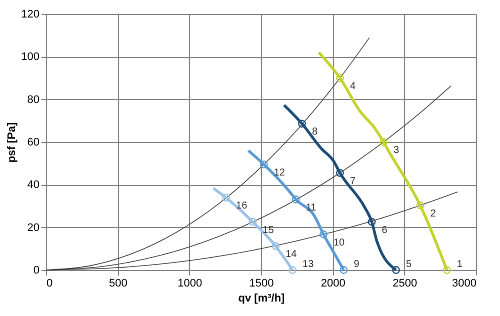  I want to click on x-tick-label: 500, so click(118, 284).